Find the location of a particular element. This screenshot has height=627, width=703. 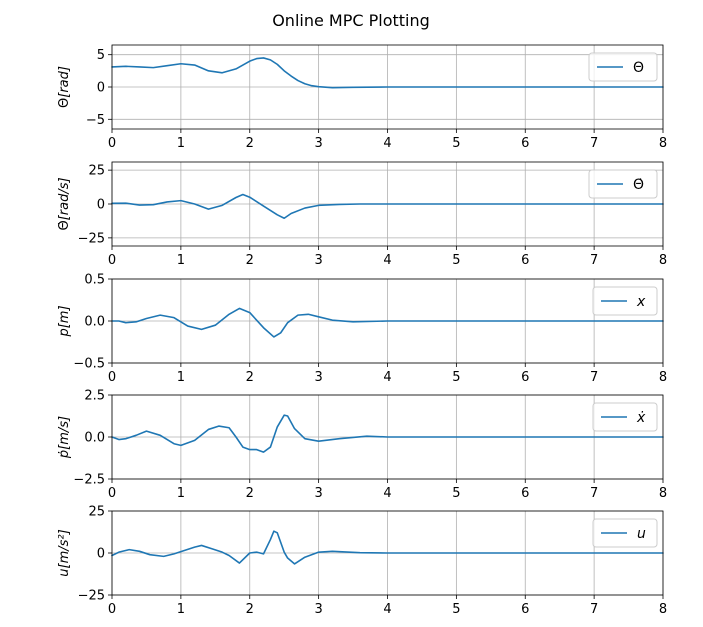

legend-label: x is located at coordinates (641, 302).